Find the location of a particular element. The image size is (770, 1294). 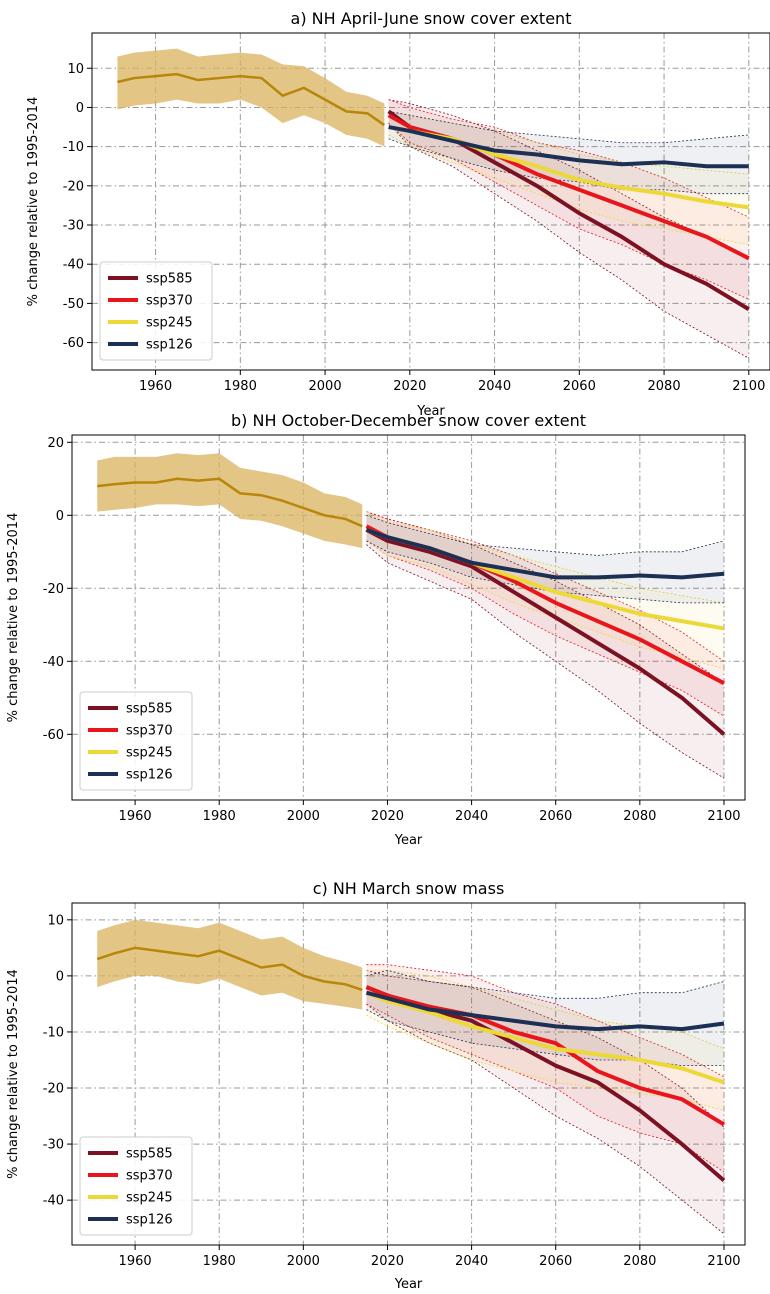

ssp370-line is located at coordinates (545, 1056).